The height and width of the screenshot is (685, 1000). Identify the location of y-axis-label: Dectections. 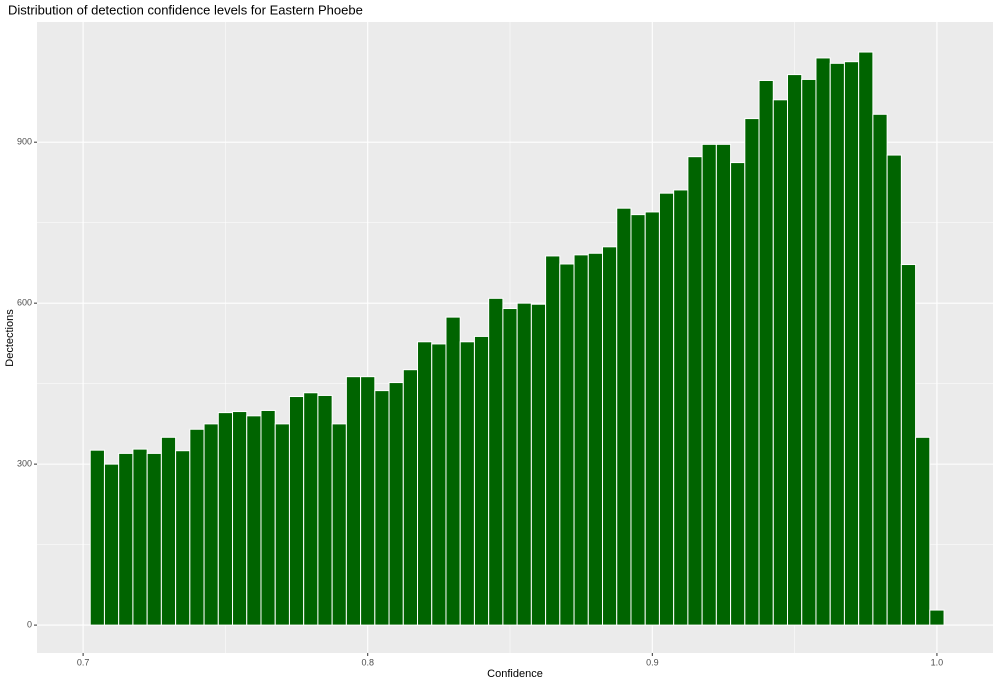
(10, 338).